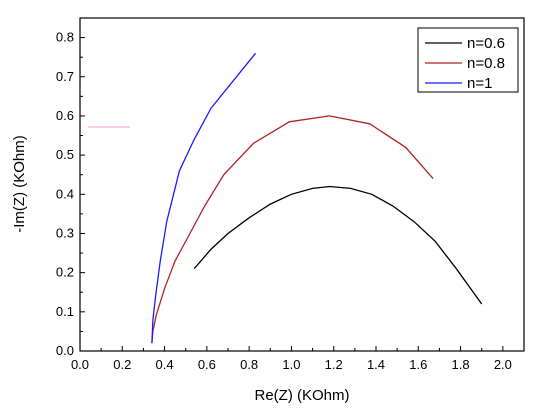 The height and width of the screenshot is (414, 550). Describe the element at coordinates (418, 364) in the screenshot. I see `x-tick-label: 1.6` at that location.